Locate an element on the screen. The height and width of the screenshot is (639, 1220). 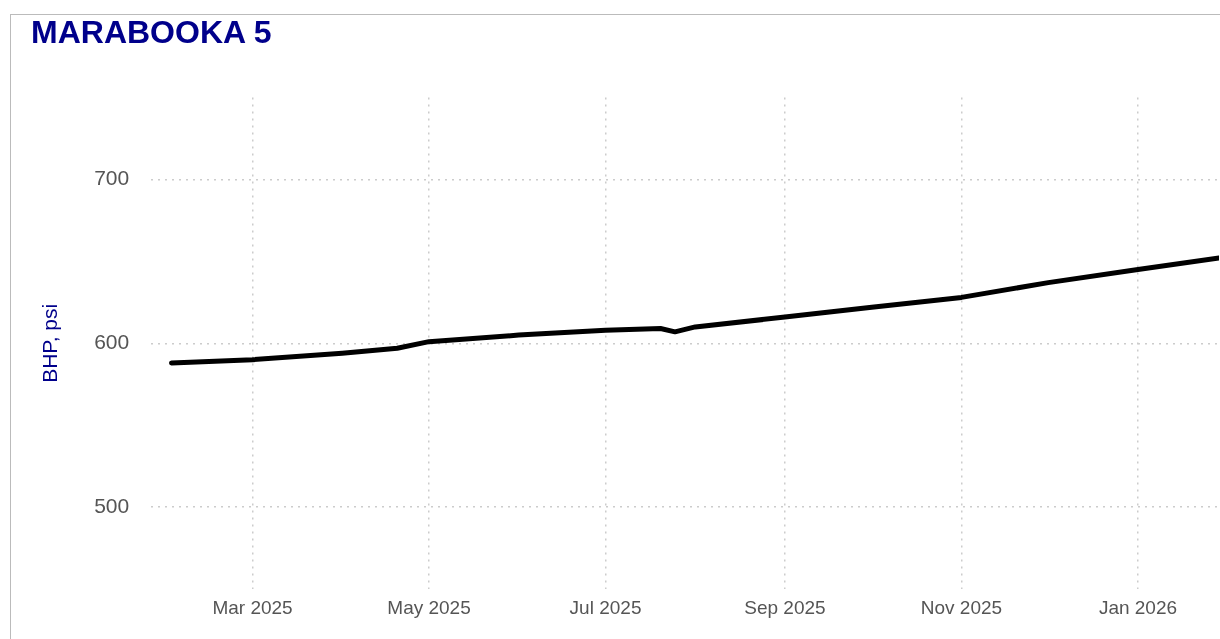
x-tick-label: Mar 2025 is located at coordinates (252, 607).